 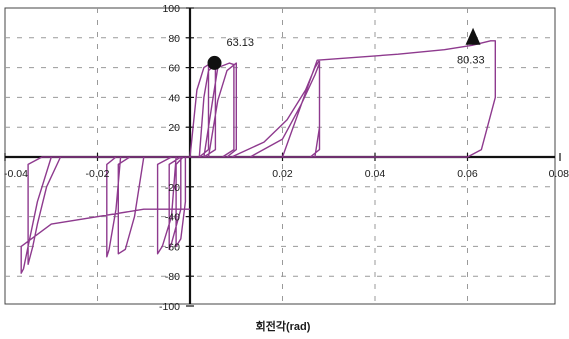 I want to click on y-tick-label: -60, so click(x=172, y=247).